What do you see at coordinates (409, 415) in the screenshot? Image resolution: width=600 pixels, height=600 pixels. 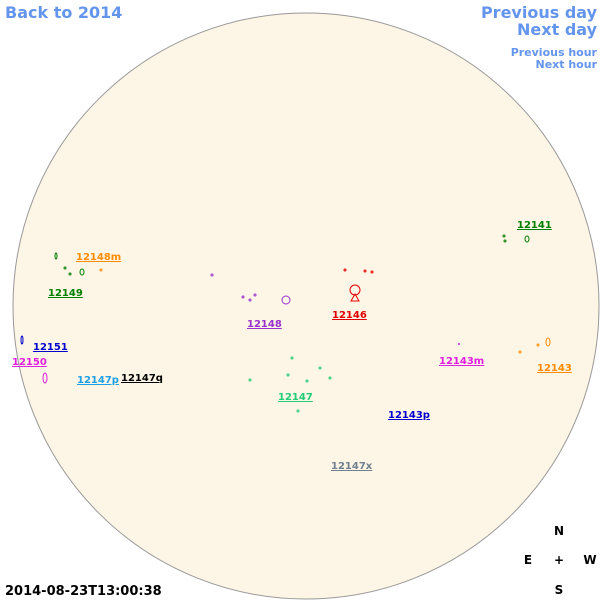 I see `region-label: 12143p` at bounding box center [409, 415].